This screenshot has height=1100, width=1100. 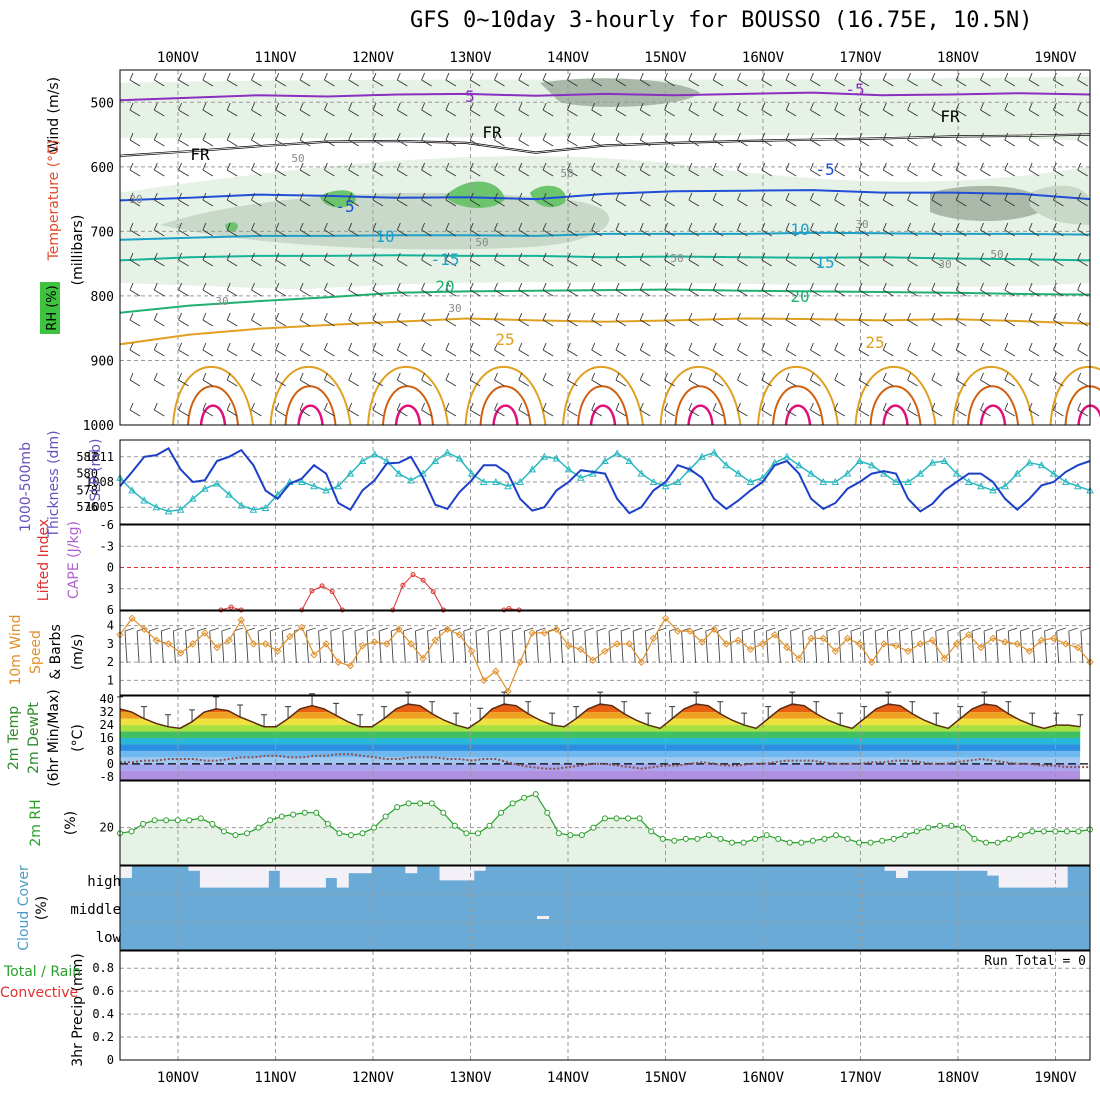 I want to click on contour-label: 25, so click(x=874, y=342).